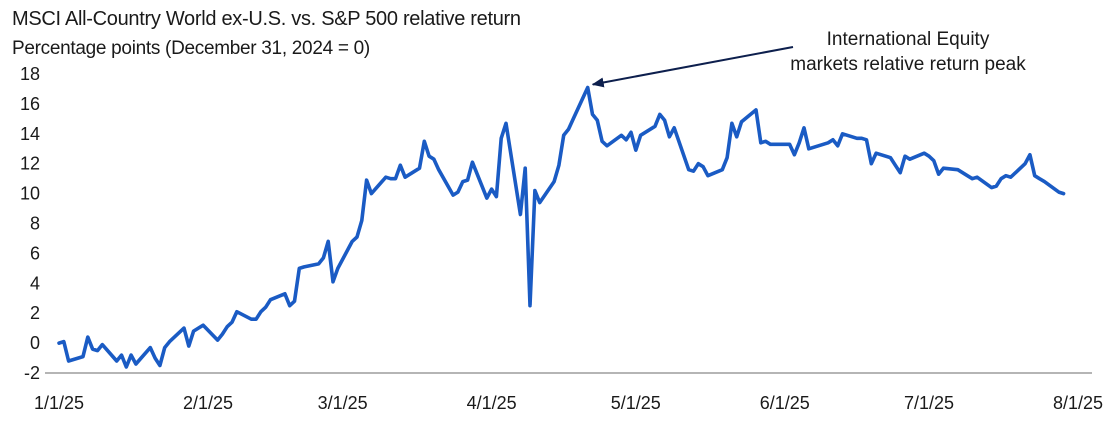 This screenshot has height=429, width=1113. What do you see at coordinates (30, 194) in the screenshot?
I see `y-tick-label: 10` at bounding box center [30, 194].